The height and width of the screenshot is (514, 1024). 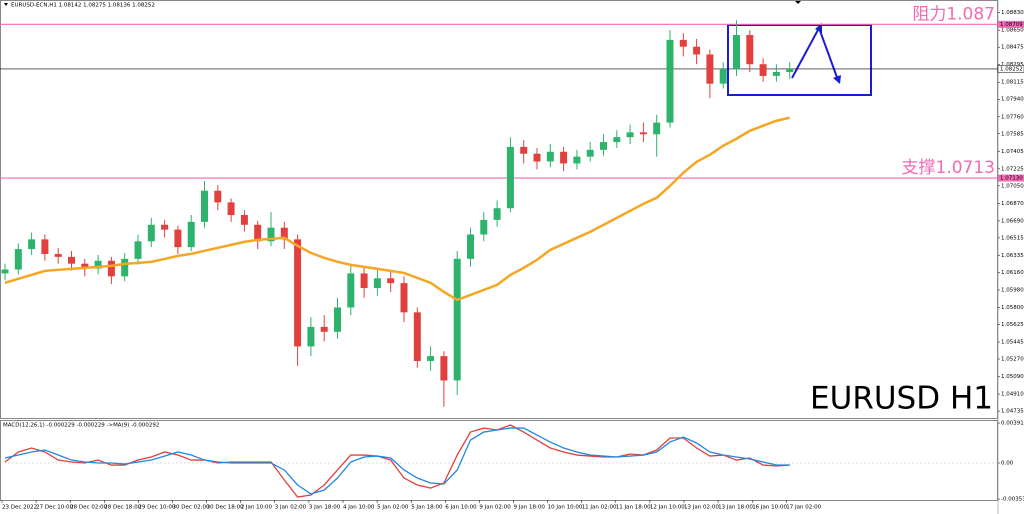 I want to click on menu-arrow, so click(x=6, y=4).